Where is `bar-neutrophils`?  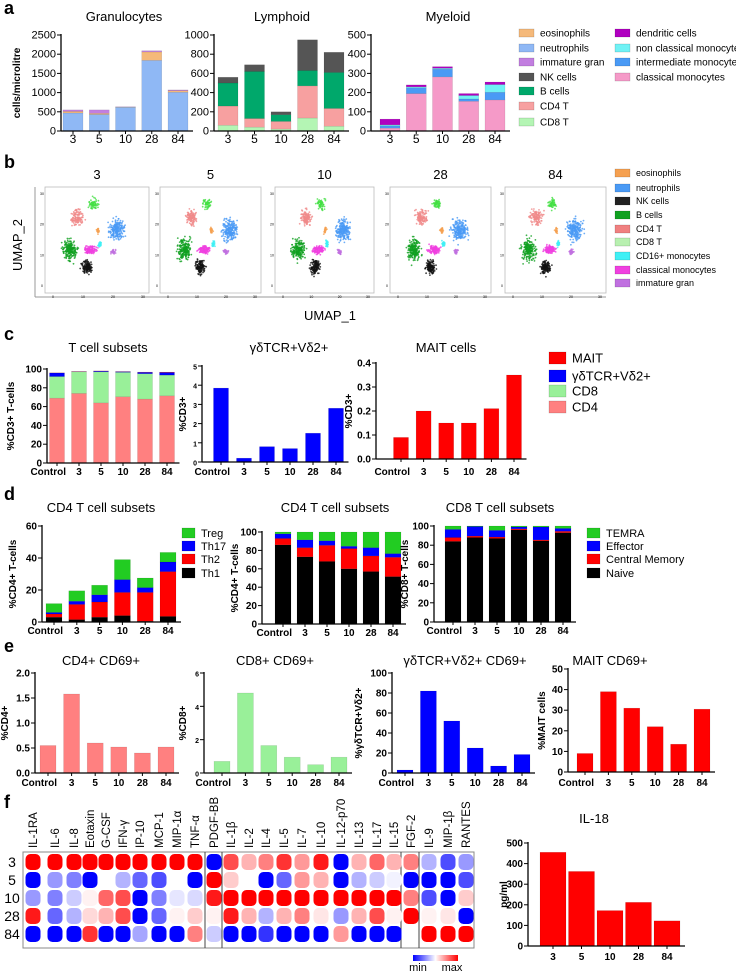 bar-neutrophils is located at coordinates (178, 111).